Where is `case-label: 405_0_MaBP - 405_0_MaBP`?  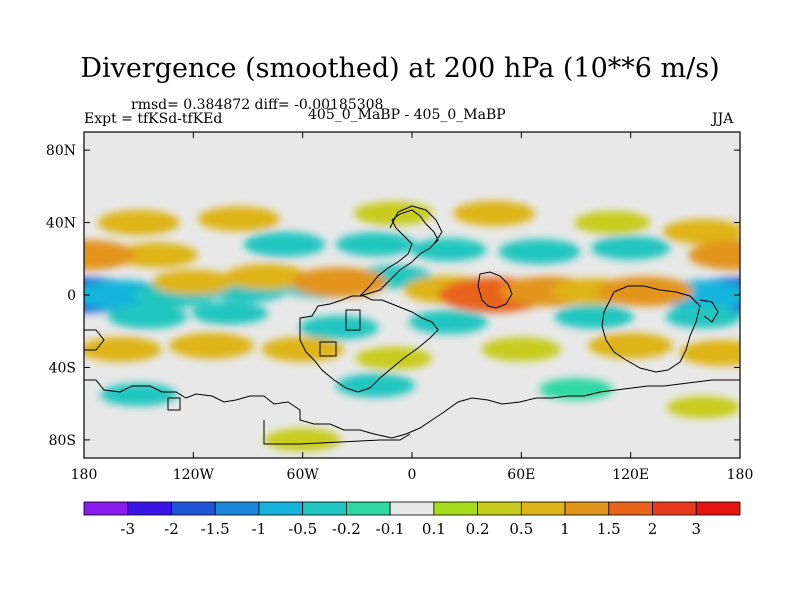 case-label: 405_0_MaBP - 405_0_MaBP is located at coordinates (407, 115).